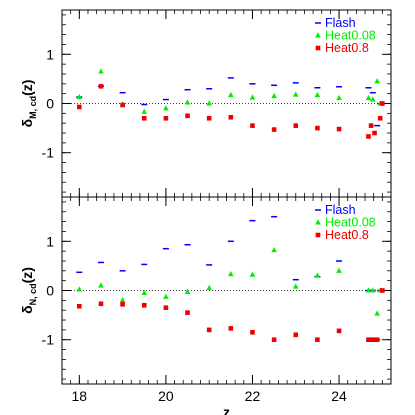 The height and width of the screenshot is (415, 415). I want to click on y-axis-label-subscript: M, cd, so click(33, 107).